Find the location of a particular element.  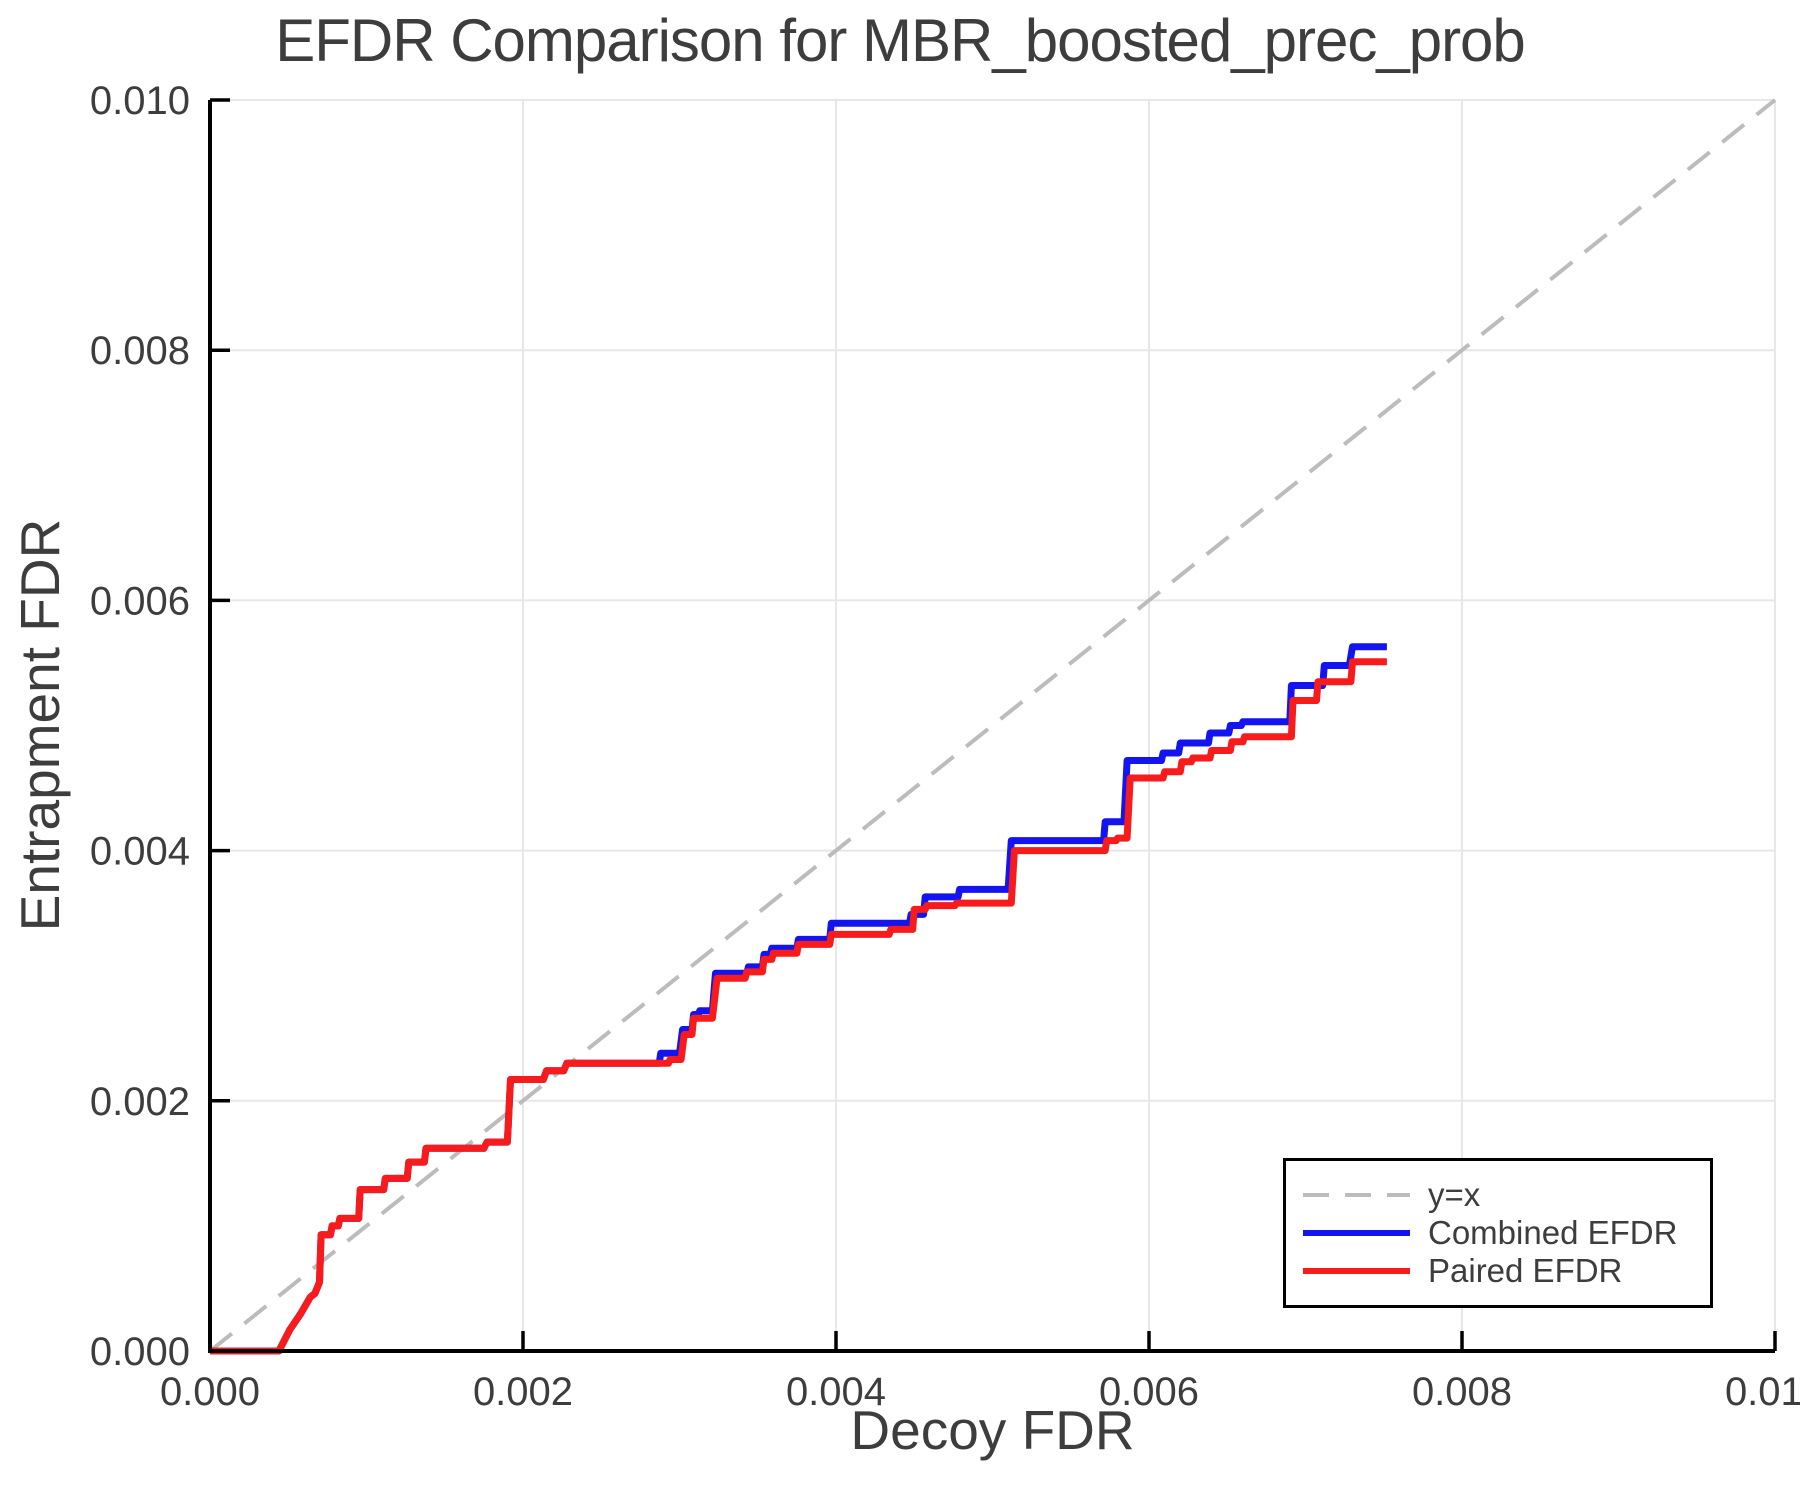

x-tick-label: 0.006 is located at coordinates (1149, 1392).